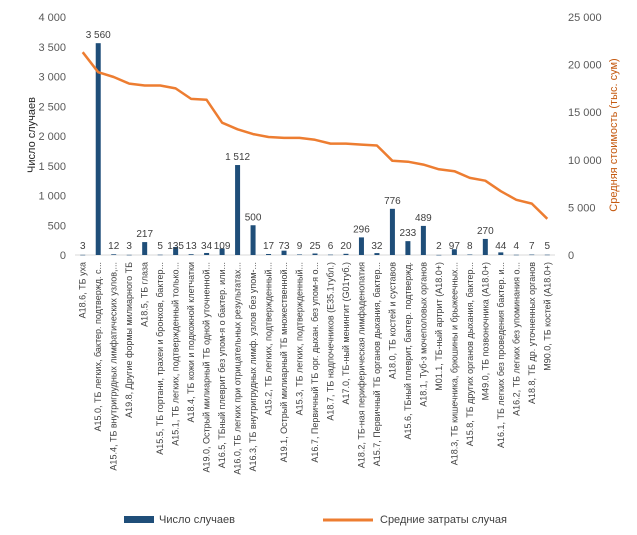 This screenshot has width=637, height=535. What do you see at coordinates (145, 294) in the screenshot?
I see `category-label: A18.5, ТБ глаза` at bounding box center [145, 294].